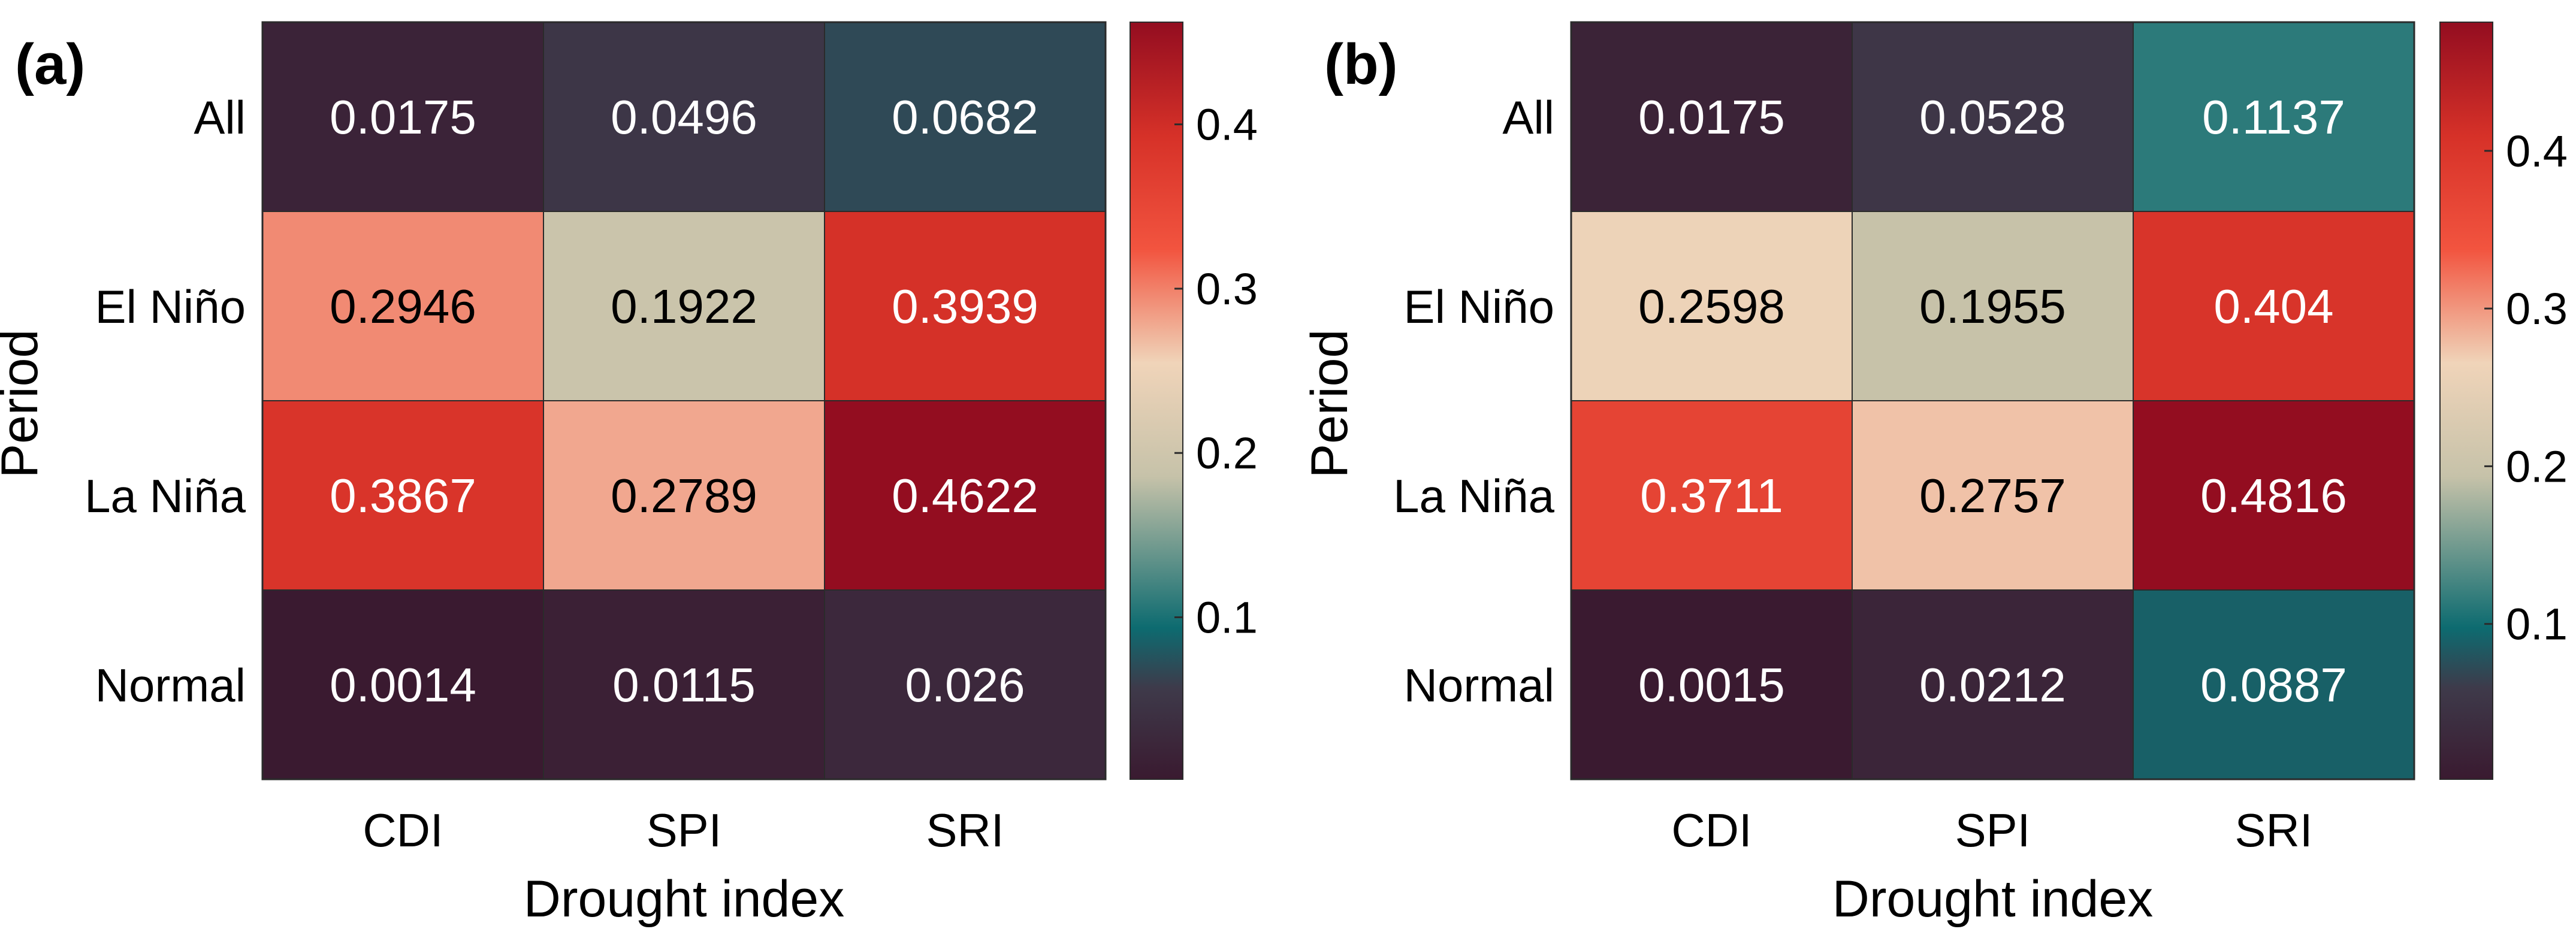  Describe the element at coordinates (2273, 117) in the screenshot. I see `cell-value-label: 0.1137` at that location.